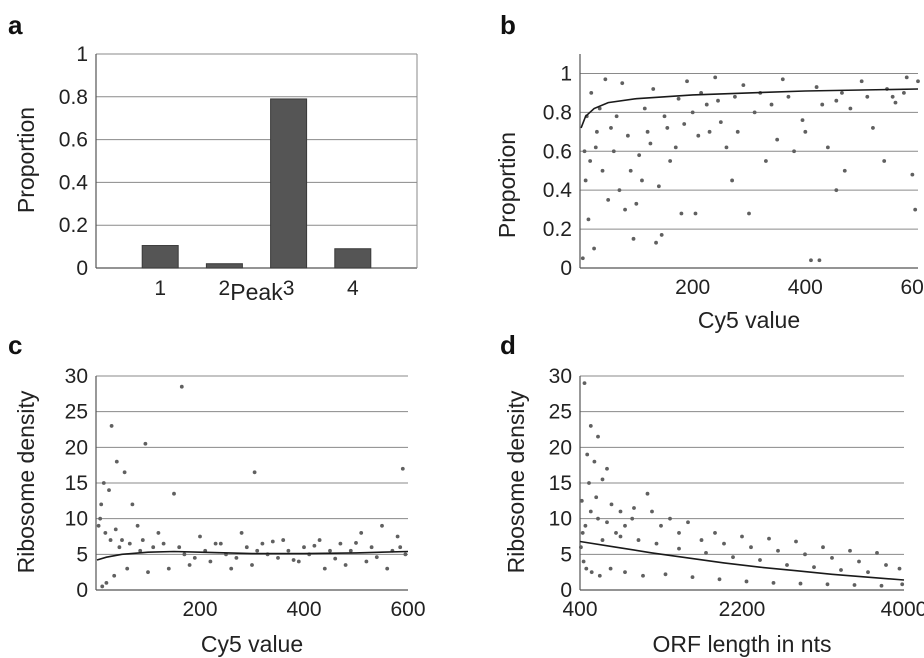 Image resolution: width=924 pixels, height=658 pixels. Describe the element at coordinates (560, 376) in the screenshot. I see `y-tick-label: 30` at that location.